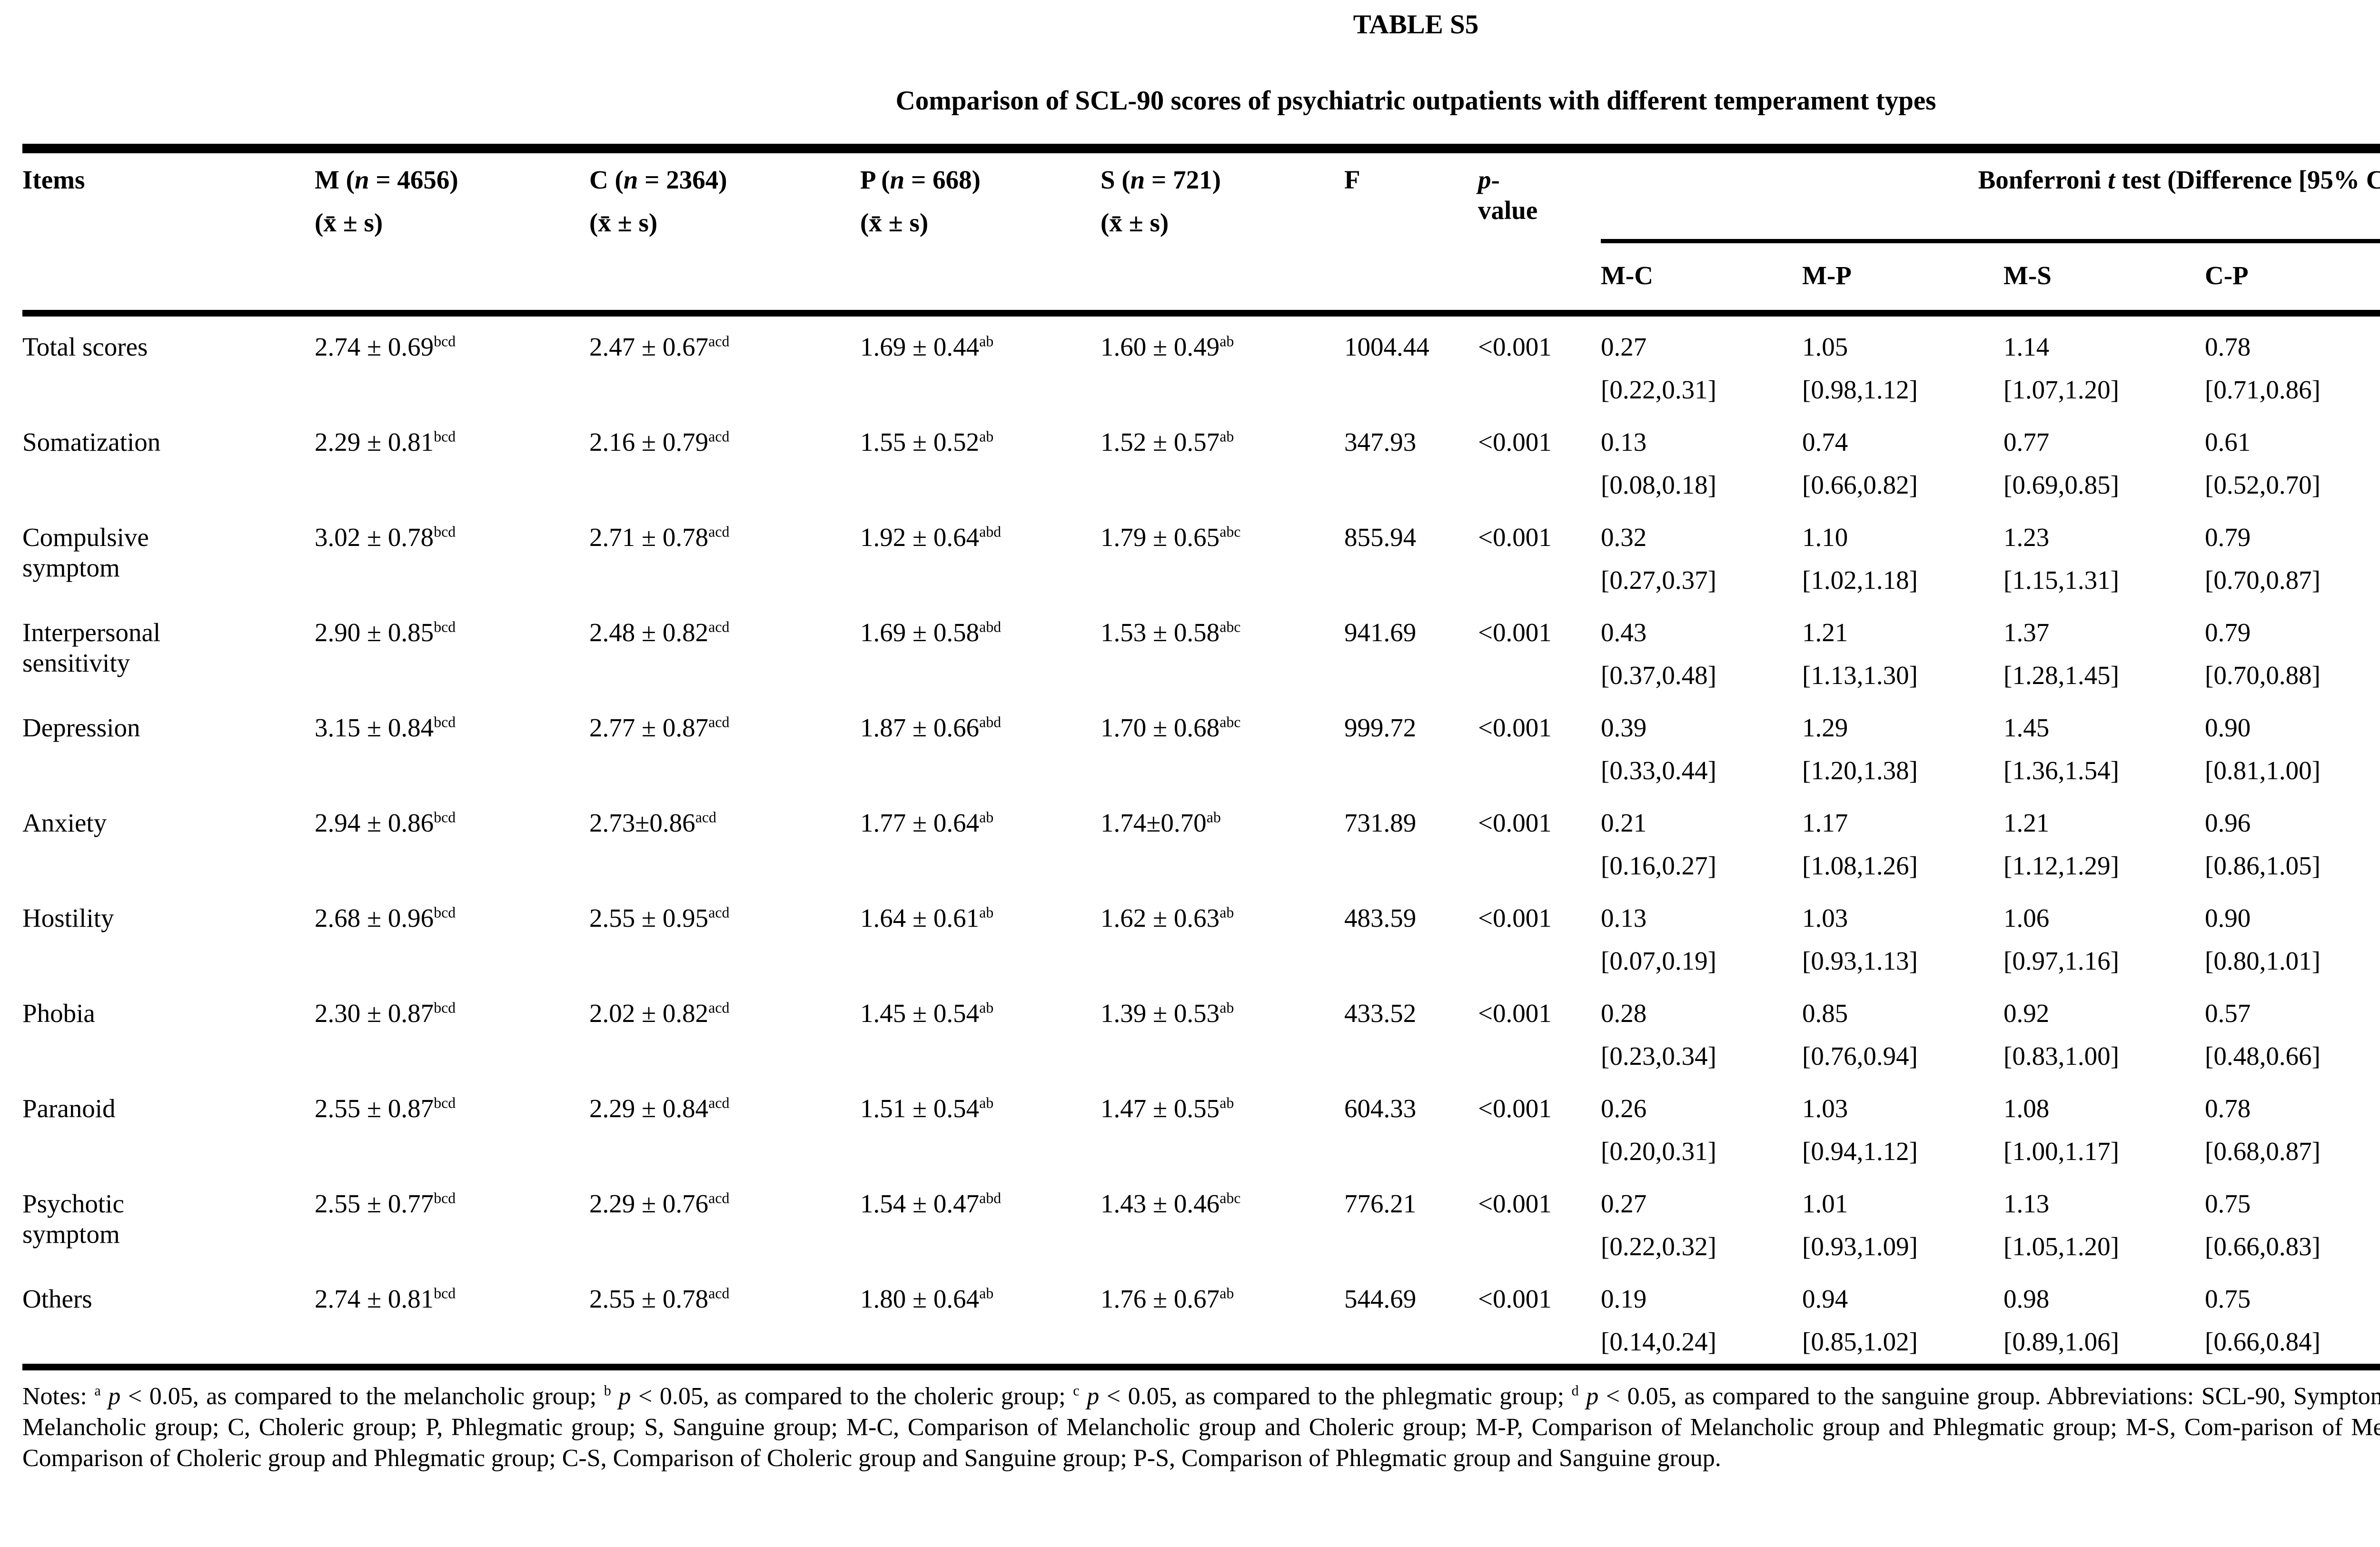 The width and height of the screenshot is (2380, 1547). I want to click on page-title: TABLE S5, so click(1416, 25).